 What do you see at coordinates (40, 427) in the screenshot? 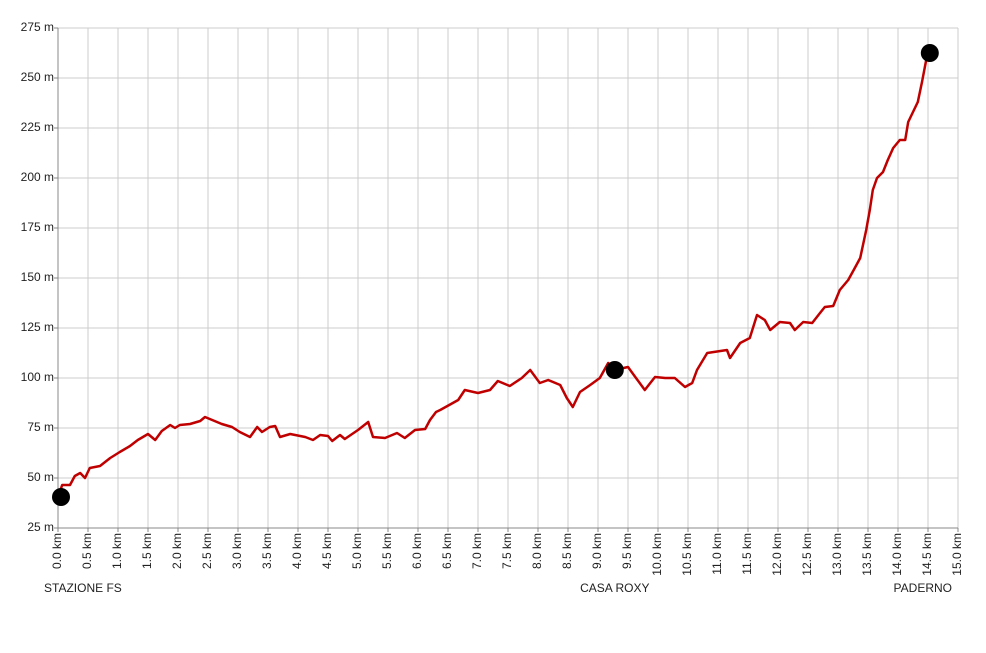
I see `y-tick-label: 75 m` at bounding box center [40, 427].